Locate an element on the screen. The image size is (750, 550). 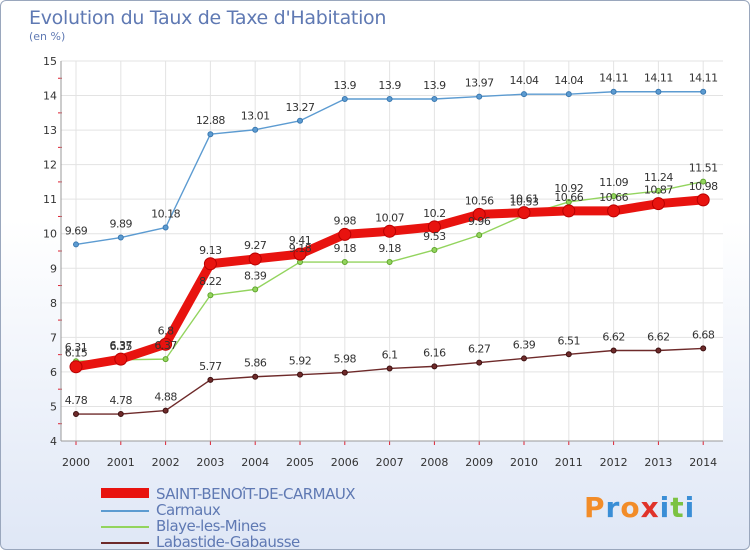
data-label-0: 10.07 is located at coordinates (389, 217).